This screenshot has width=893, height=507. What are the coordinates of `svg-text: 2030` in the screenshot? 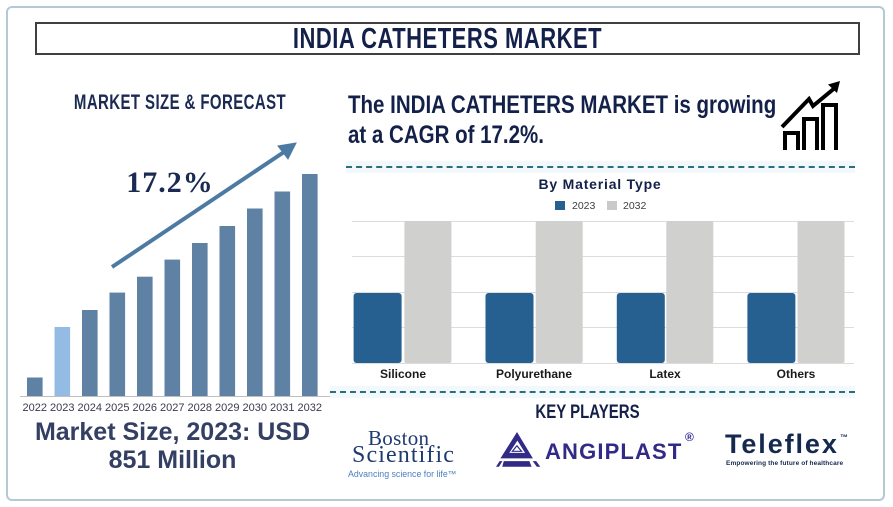 It's located at (255, 408).